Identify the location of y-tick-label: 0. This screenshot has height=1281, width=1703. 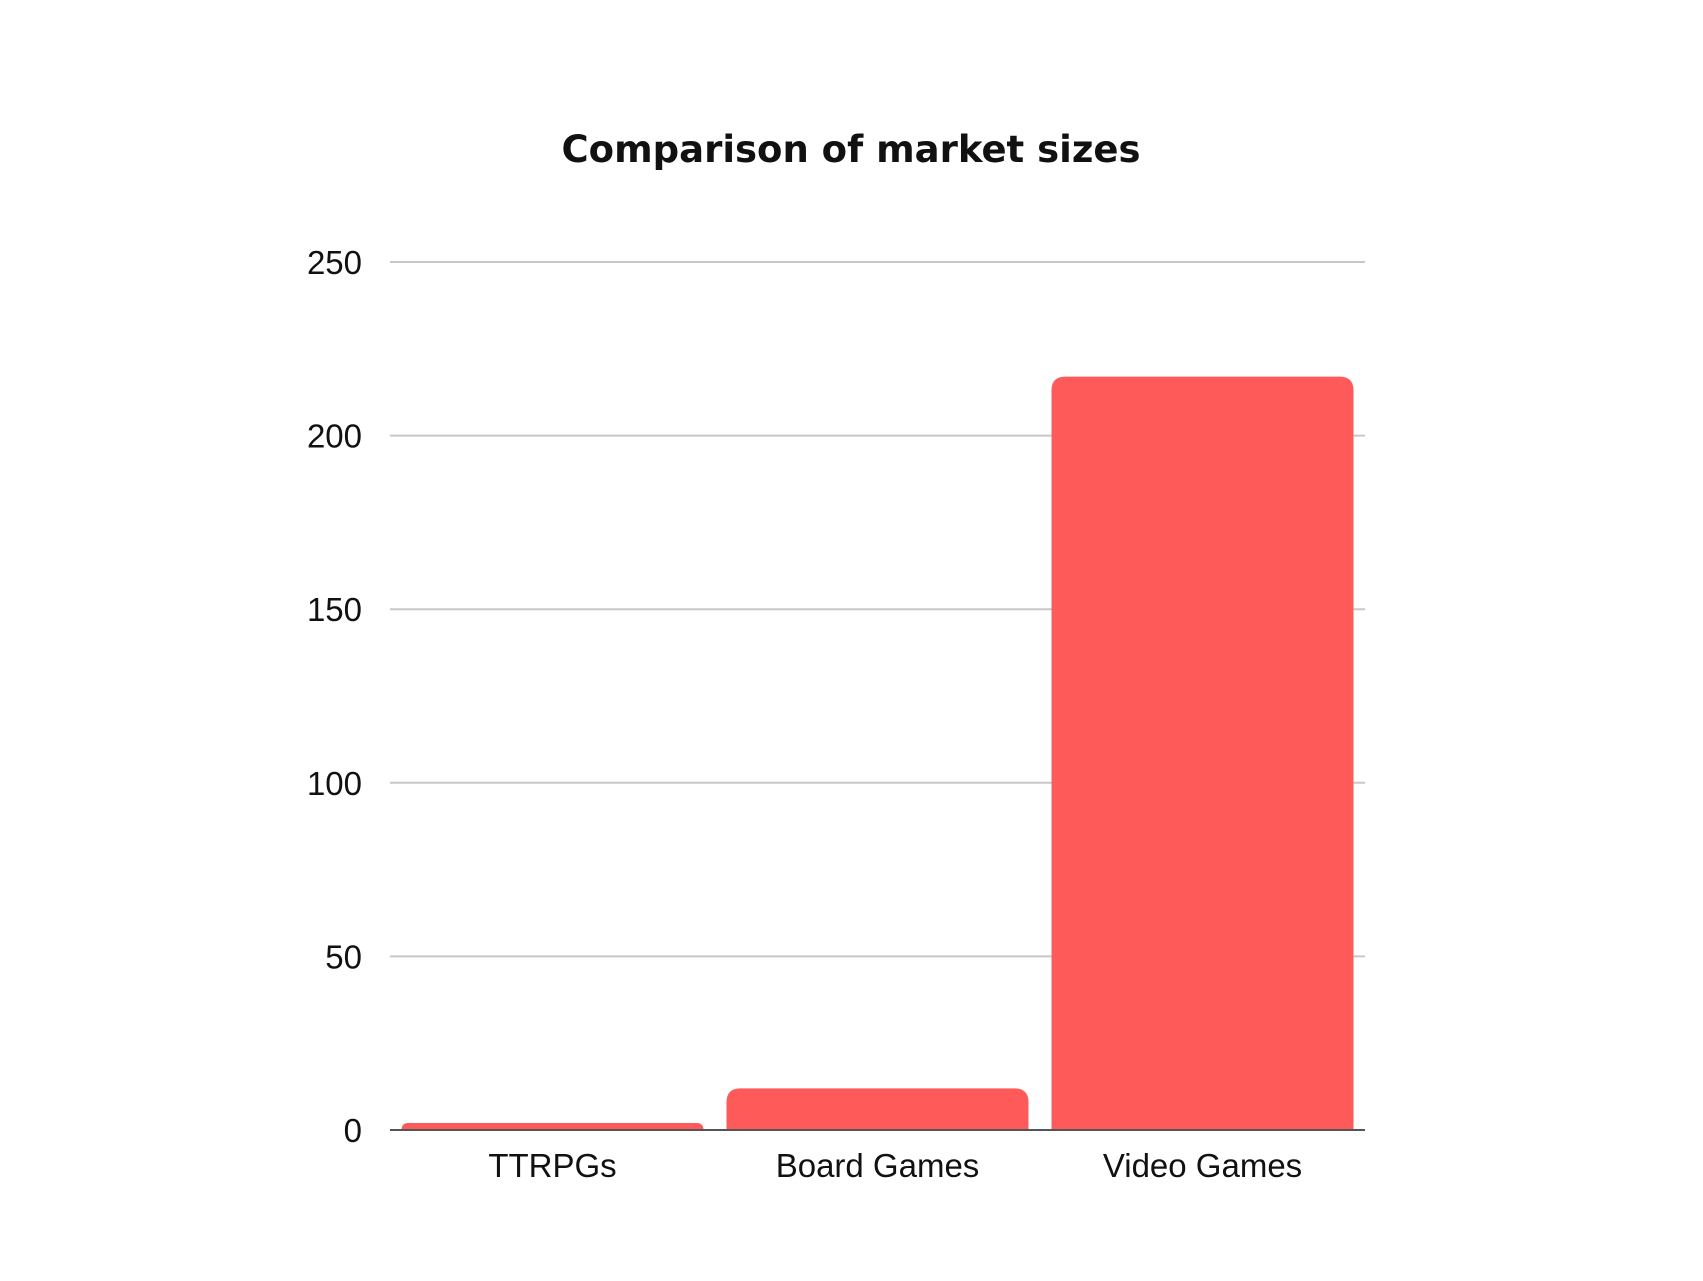
(353, 1130).